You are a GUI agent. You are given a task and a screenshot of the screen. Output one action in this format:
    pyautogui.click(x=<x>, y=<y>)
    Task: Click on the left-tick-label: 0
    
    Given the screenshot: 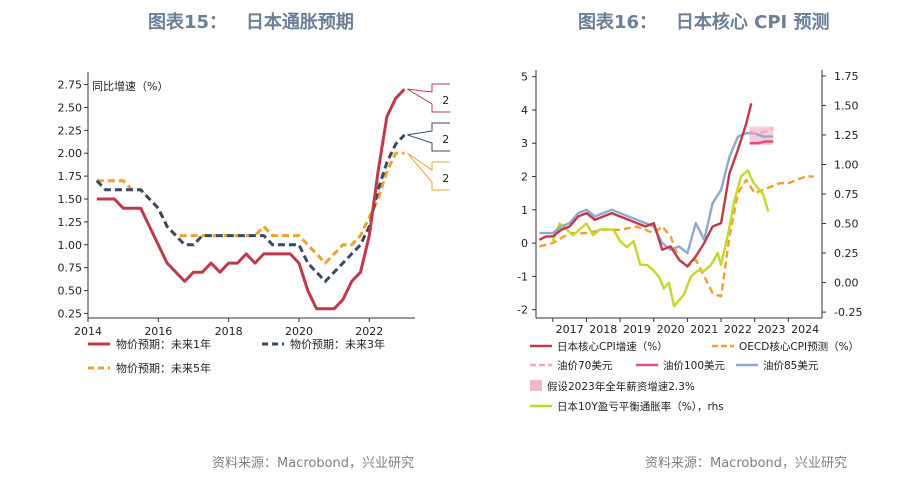 What is the action you would take?
    pyautogui.click(x=524, y=243)
    